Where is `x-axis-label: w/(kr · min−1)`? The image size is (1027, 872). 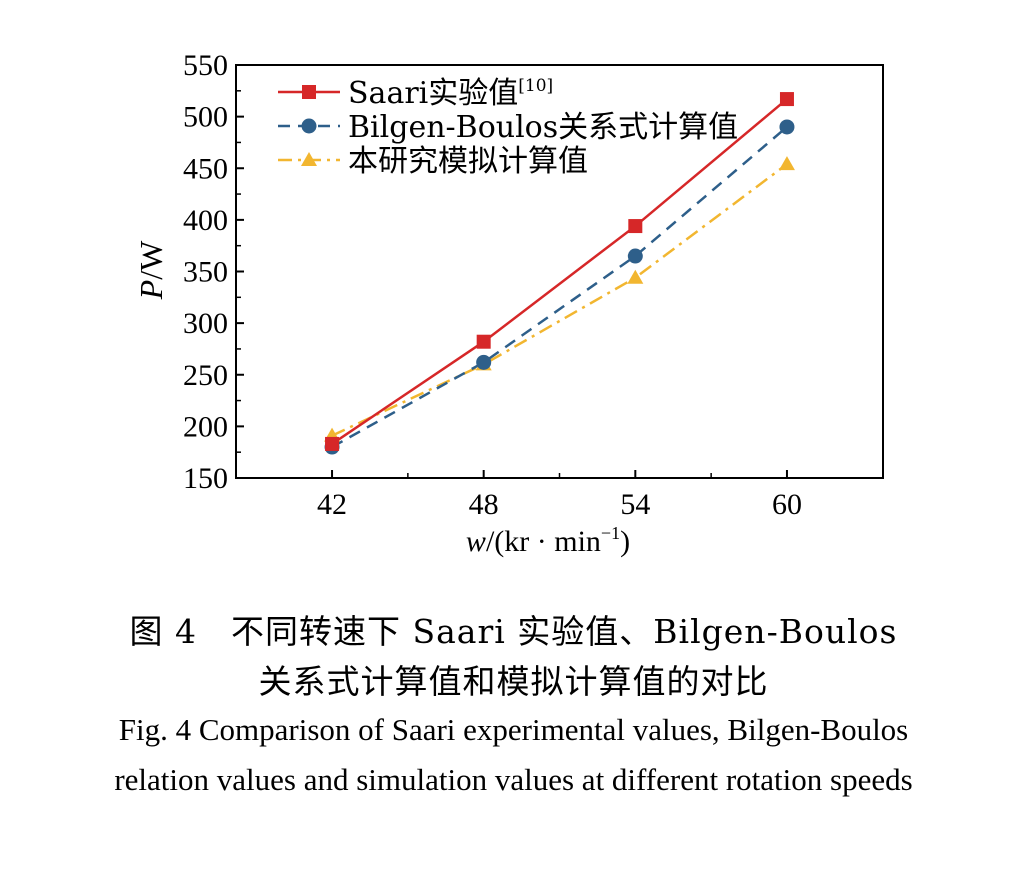
x-axis-label: w/(kr · min−1) is located at coordinates (548, 540).